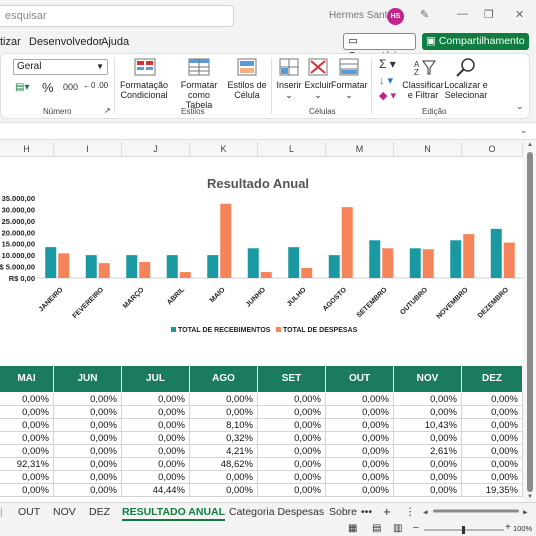  I want to click on table-header-jul: JUL, so click(156, 379).